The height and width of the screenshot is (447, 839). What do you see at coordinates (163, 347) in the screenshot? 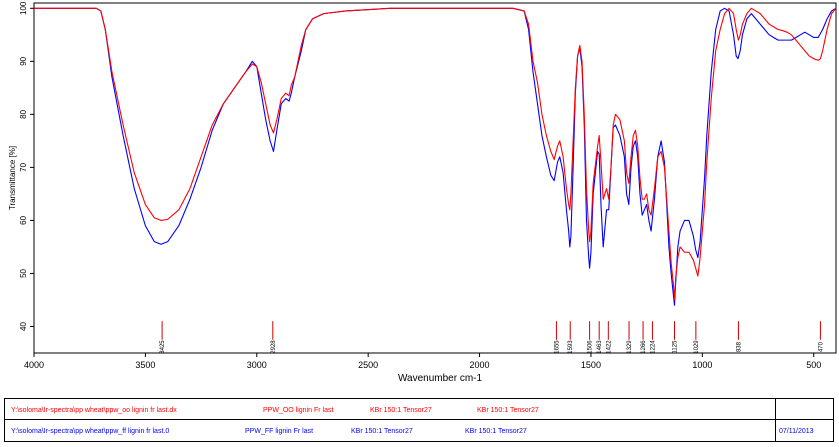
I see `peak-label: 3425` at bounding box center [163, 347].